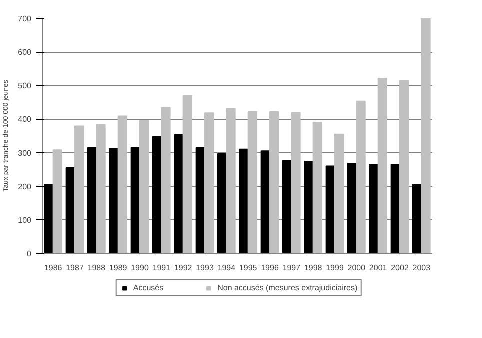  What do you see at coordinates (292, 268) in the screenshot?
I see `x-tick-label: 1997` at bounding box center [292, 268].